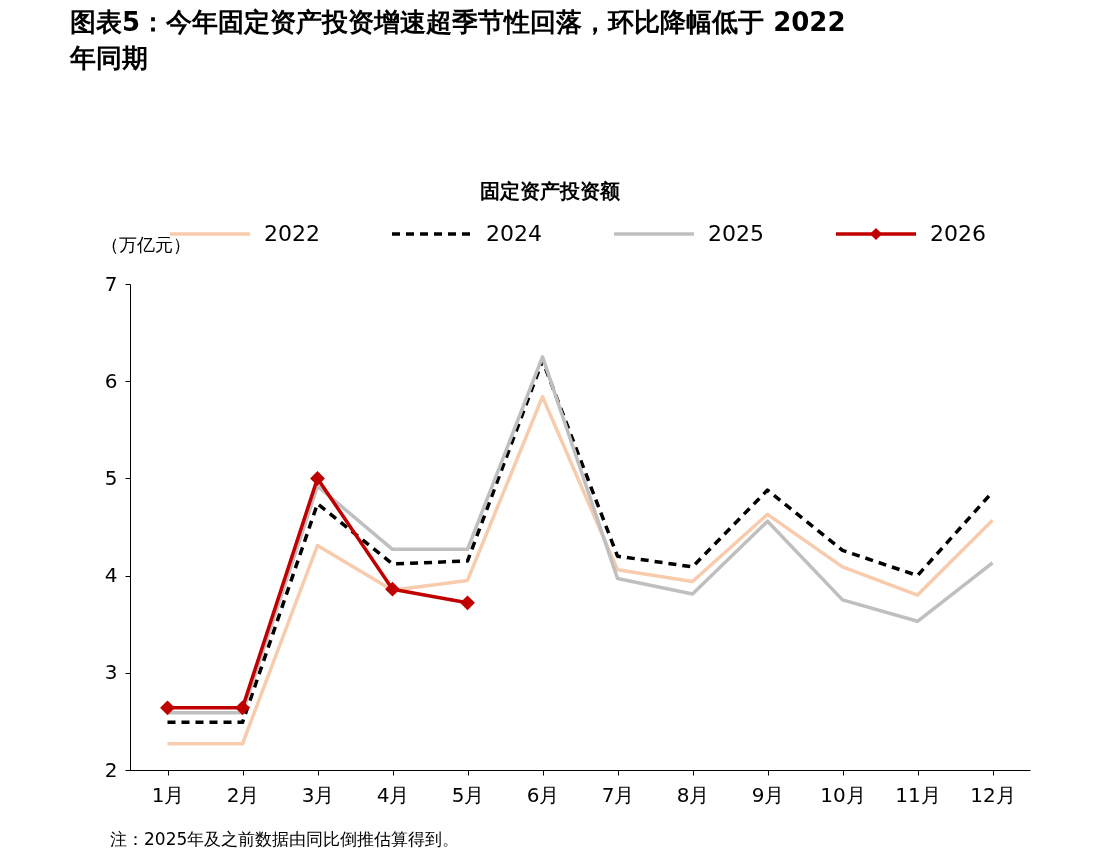 This screenshot has width=1112, height=867. What do you see at coordinates (111, 769) in the screenshot?
I see `y-tick-label: 2` at bounding box center [111, 769].